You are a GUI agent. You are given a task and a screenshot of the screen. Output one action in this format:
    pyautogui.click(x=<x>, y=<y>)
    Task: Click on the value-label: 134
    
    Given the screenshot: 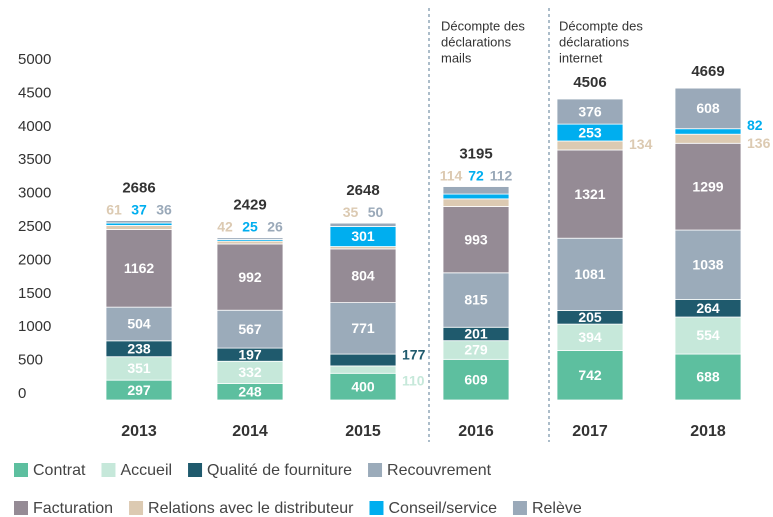 What is the action you would take?
    pyautogui.click(x=641, y=144)
    